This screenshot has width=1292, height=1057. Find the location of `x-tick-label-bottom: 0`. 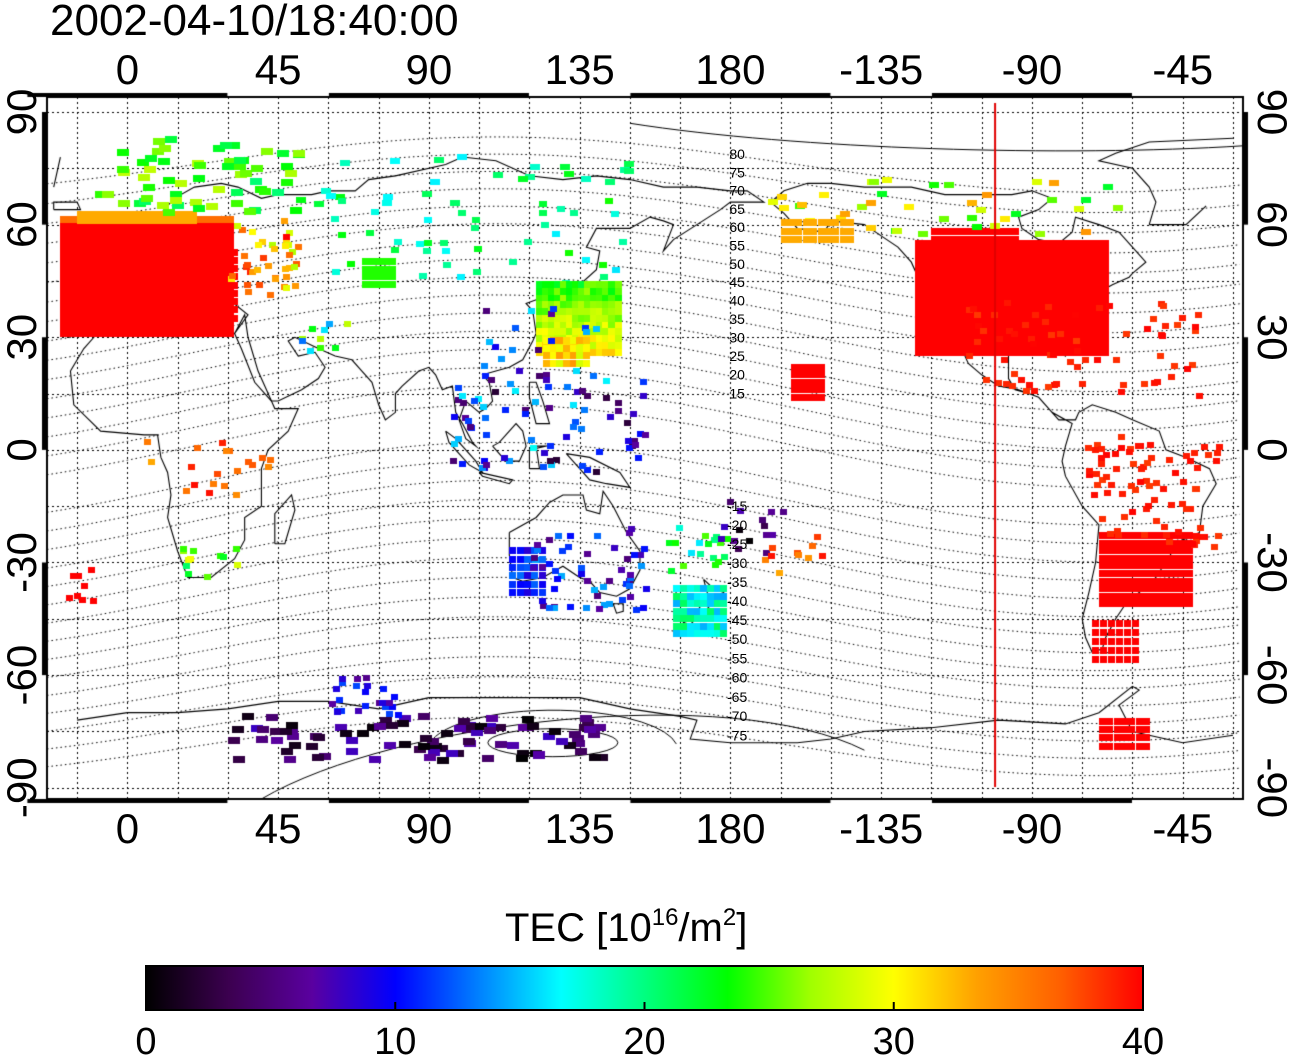

x-tick-label-bottom: 0 is located at coordinates (127, 828).